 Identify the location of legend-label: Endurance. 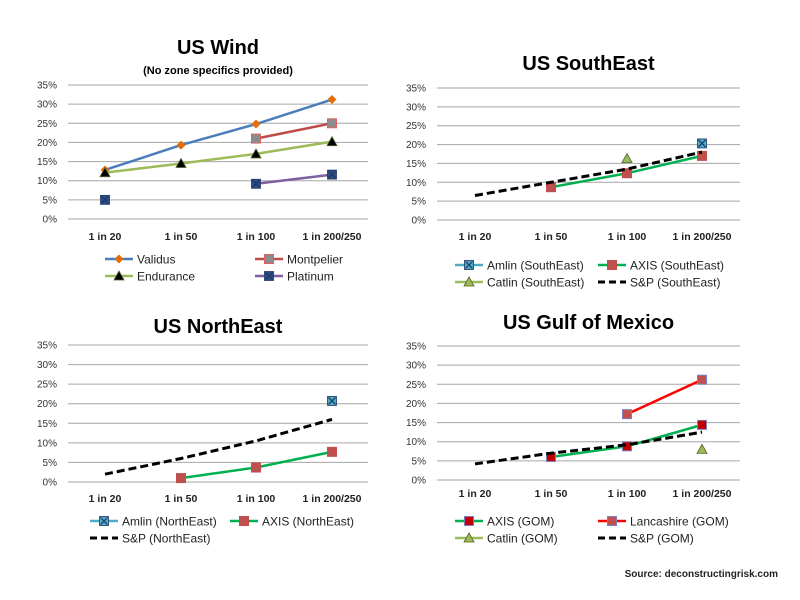
(166, 277).